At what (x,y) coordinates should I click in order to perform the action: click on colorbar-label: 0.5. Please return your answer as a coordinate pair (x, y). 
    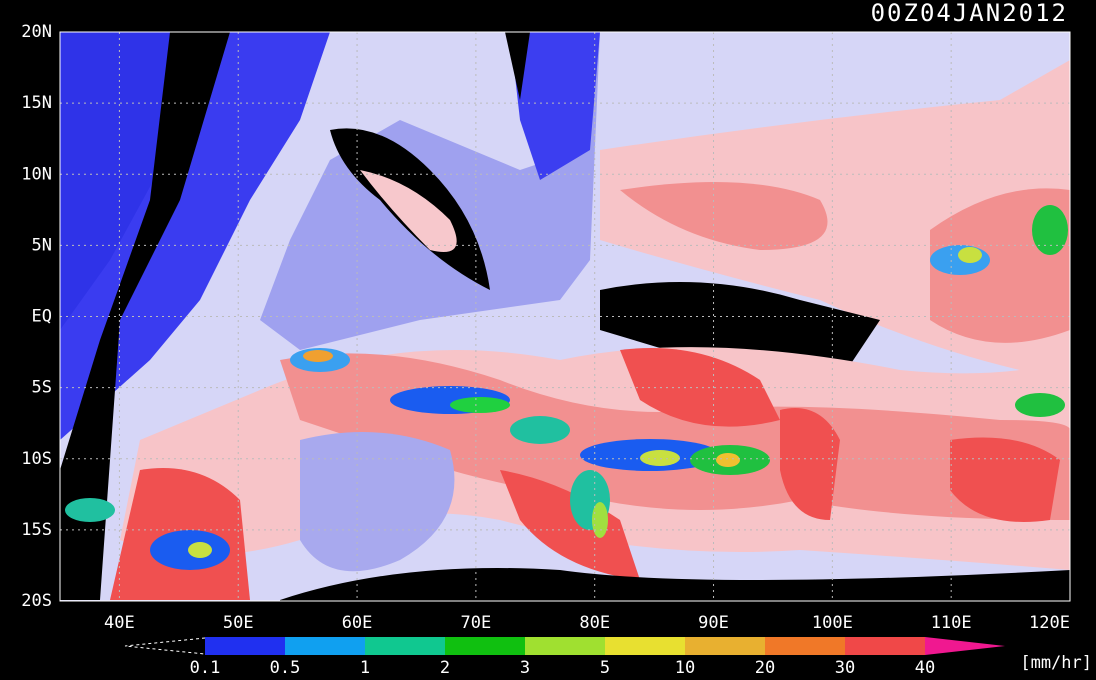
    Looking at the image, I should click on (285, 668).